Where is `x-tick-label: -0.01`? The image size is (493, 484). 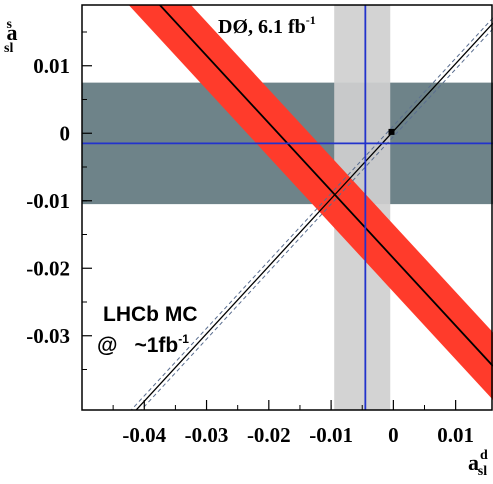 x-tick-label: -0.01 is located at coordinates (331, 435).